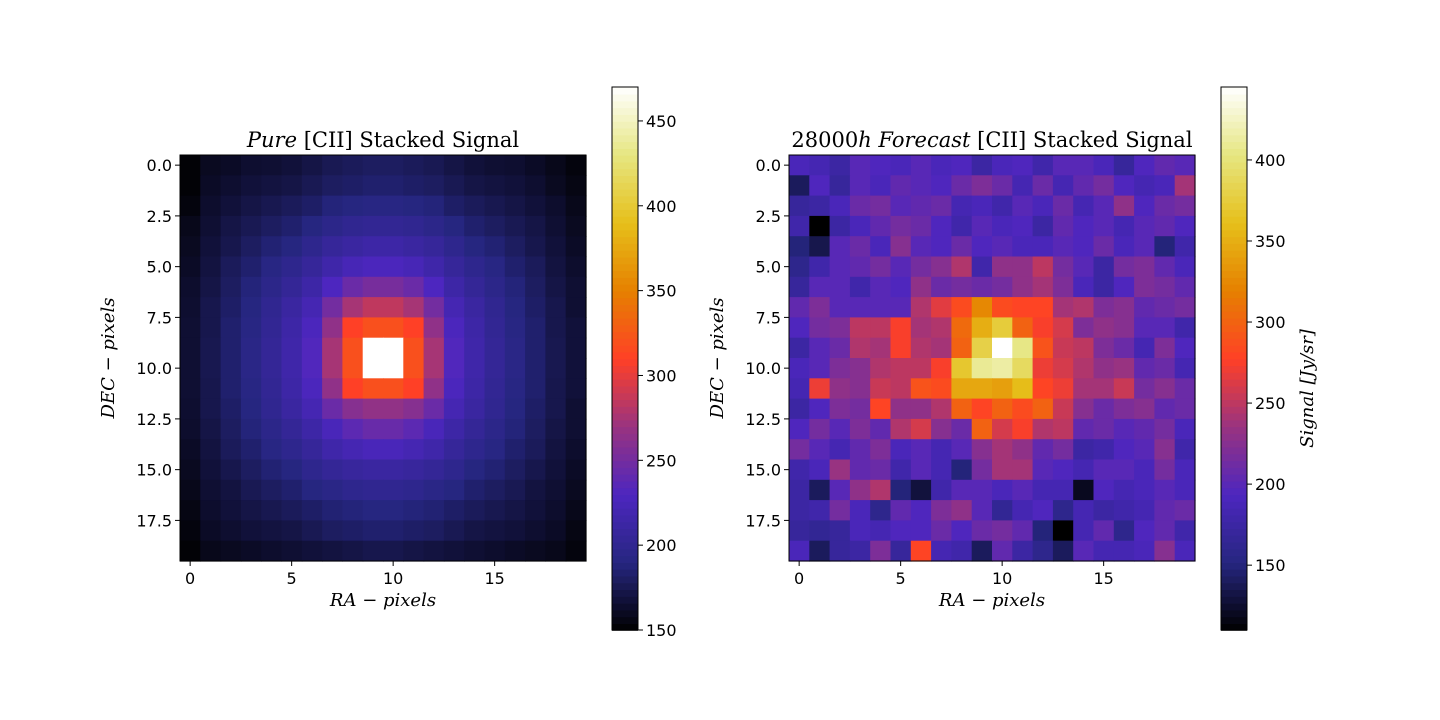  Describe the element at coordinates (159, 317) in the screenshot. I see `y-tick-label: 7.5` at that location.